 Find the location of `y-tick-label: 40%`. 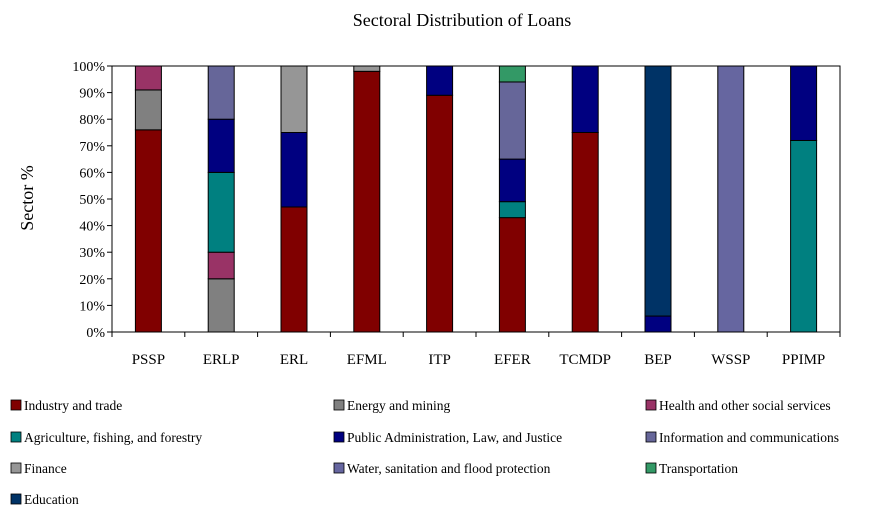

y-tick-label: 40% is located at coordinates (92, 227).